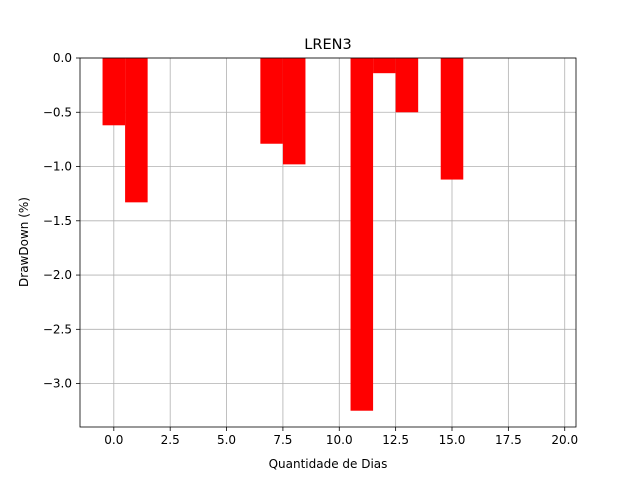 The height and width of the screenshot is (480, 640). Describe the element at coordinates (452, 440) in the screenshot. I see `x-tick-label: 15.0` at that location.